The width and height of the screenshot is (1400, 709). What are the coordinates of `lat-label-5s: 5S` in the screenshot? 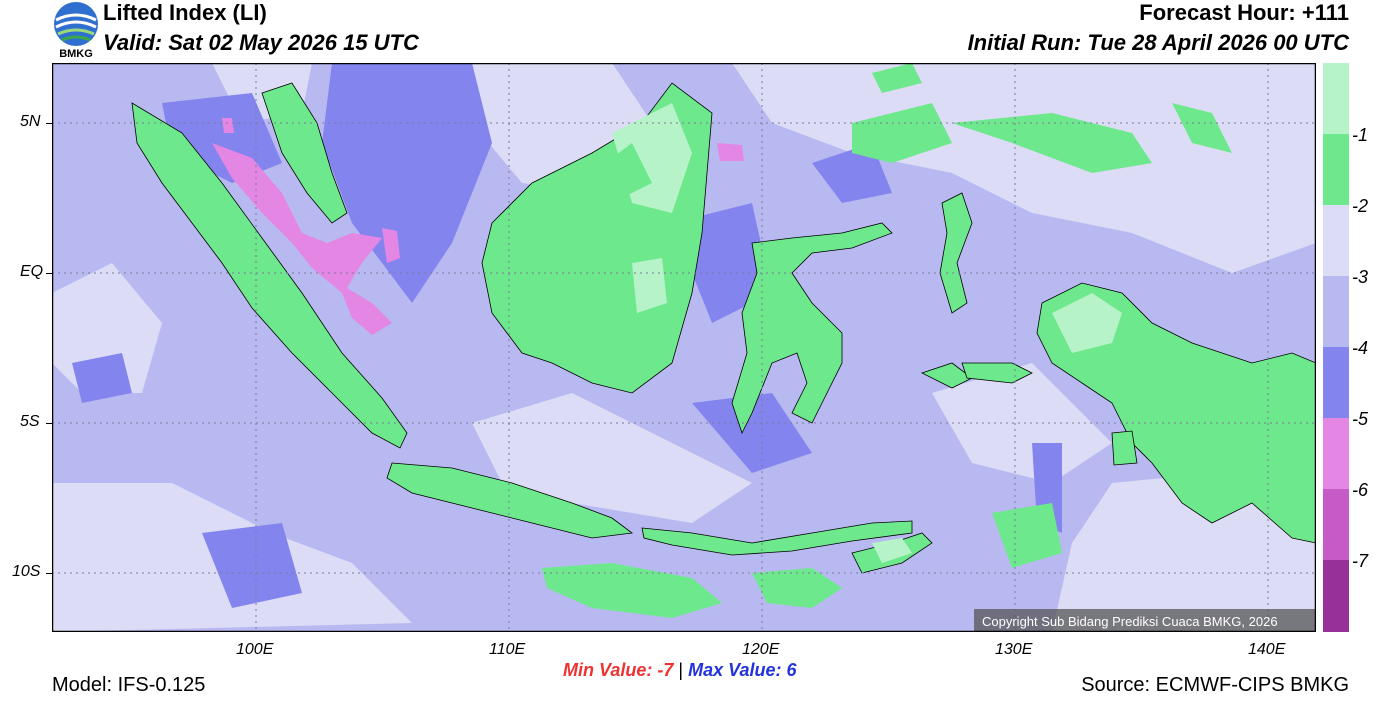 It's located at (30, 421).